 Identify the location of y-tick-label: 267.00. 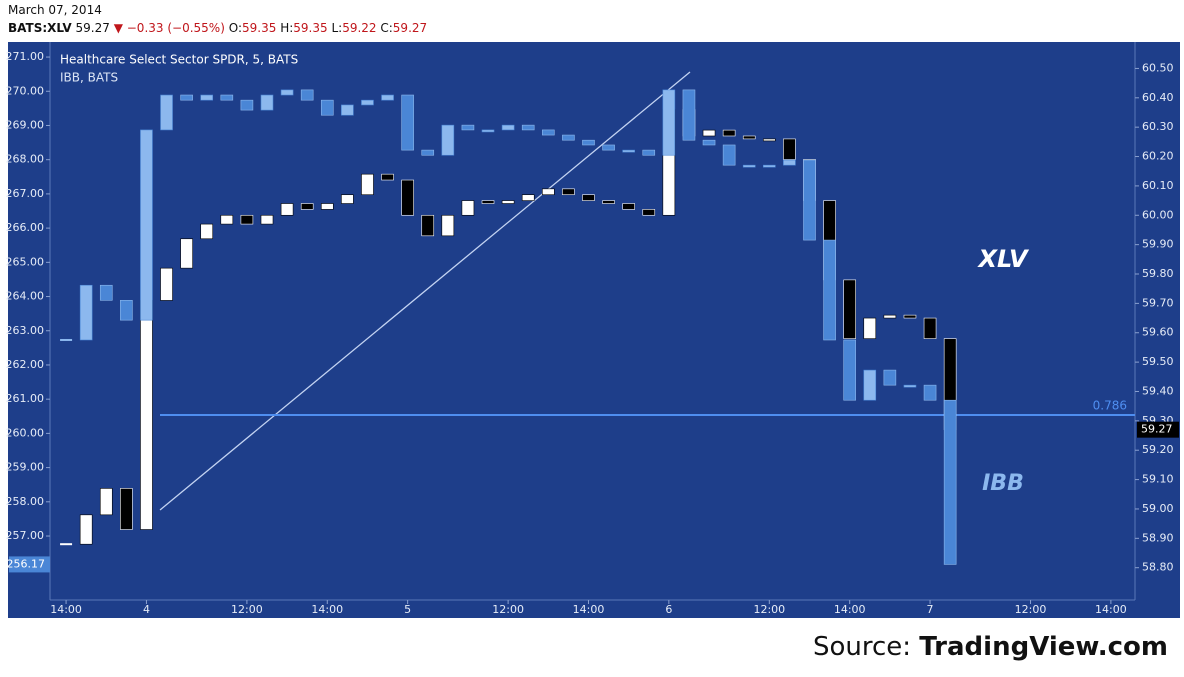
(25, 193).